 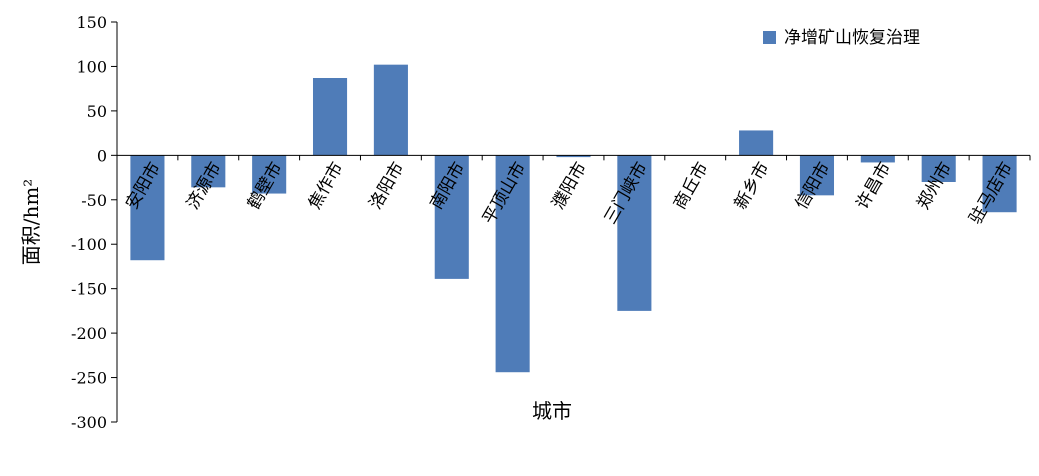 I want to click on y-tick-label: -100, so click(x=89, y=244).